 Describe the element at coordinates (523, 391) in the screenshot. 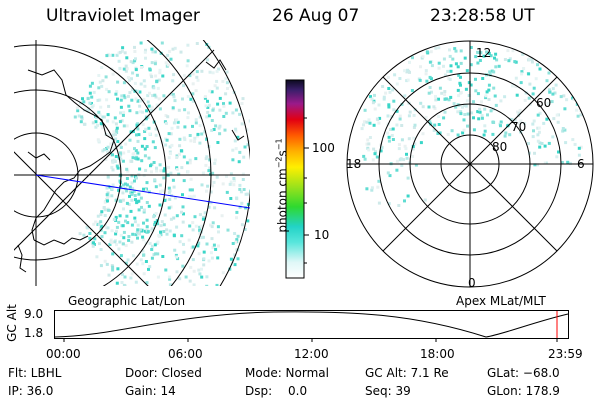

I see `glon-info: GLon: 178.9` at that location.